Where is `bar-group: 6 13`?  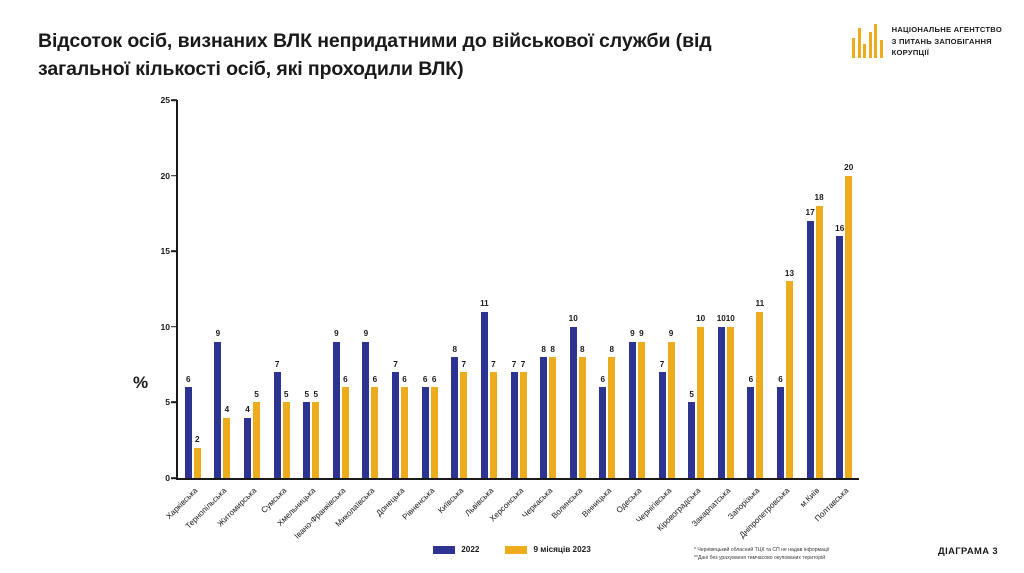 bar-group: 6 13 is located at coordinates (785, 289).